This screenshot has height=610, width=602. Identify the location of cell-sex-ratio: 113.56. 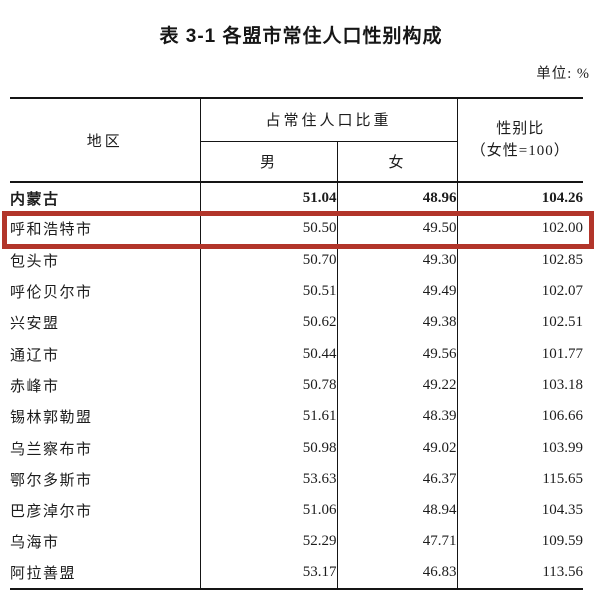
(563, 572).